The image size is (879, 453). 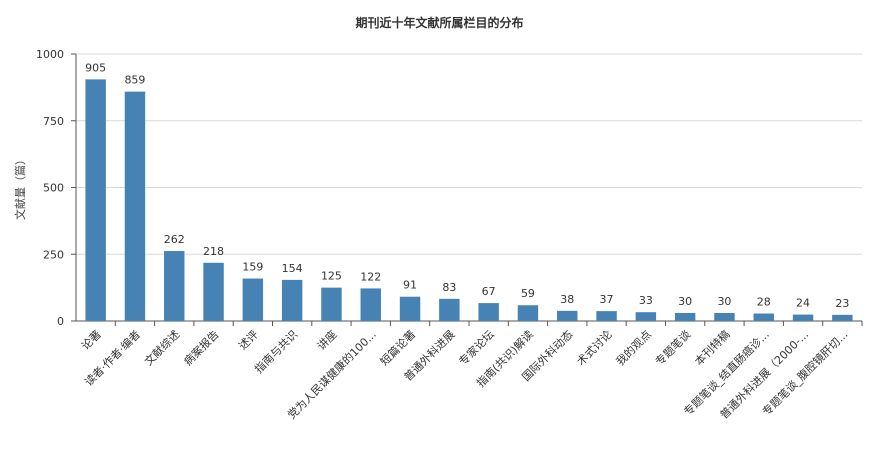 I want to click on data-label: 159, so click(x=252, y=267).